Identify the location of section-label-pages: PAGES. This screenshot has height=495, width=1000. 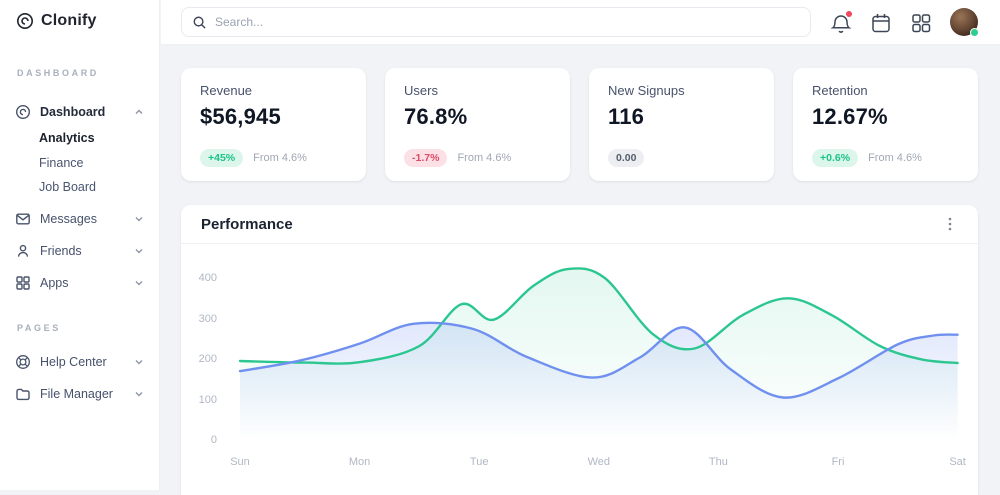
(39, 328).